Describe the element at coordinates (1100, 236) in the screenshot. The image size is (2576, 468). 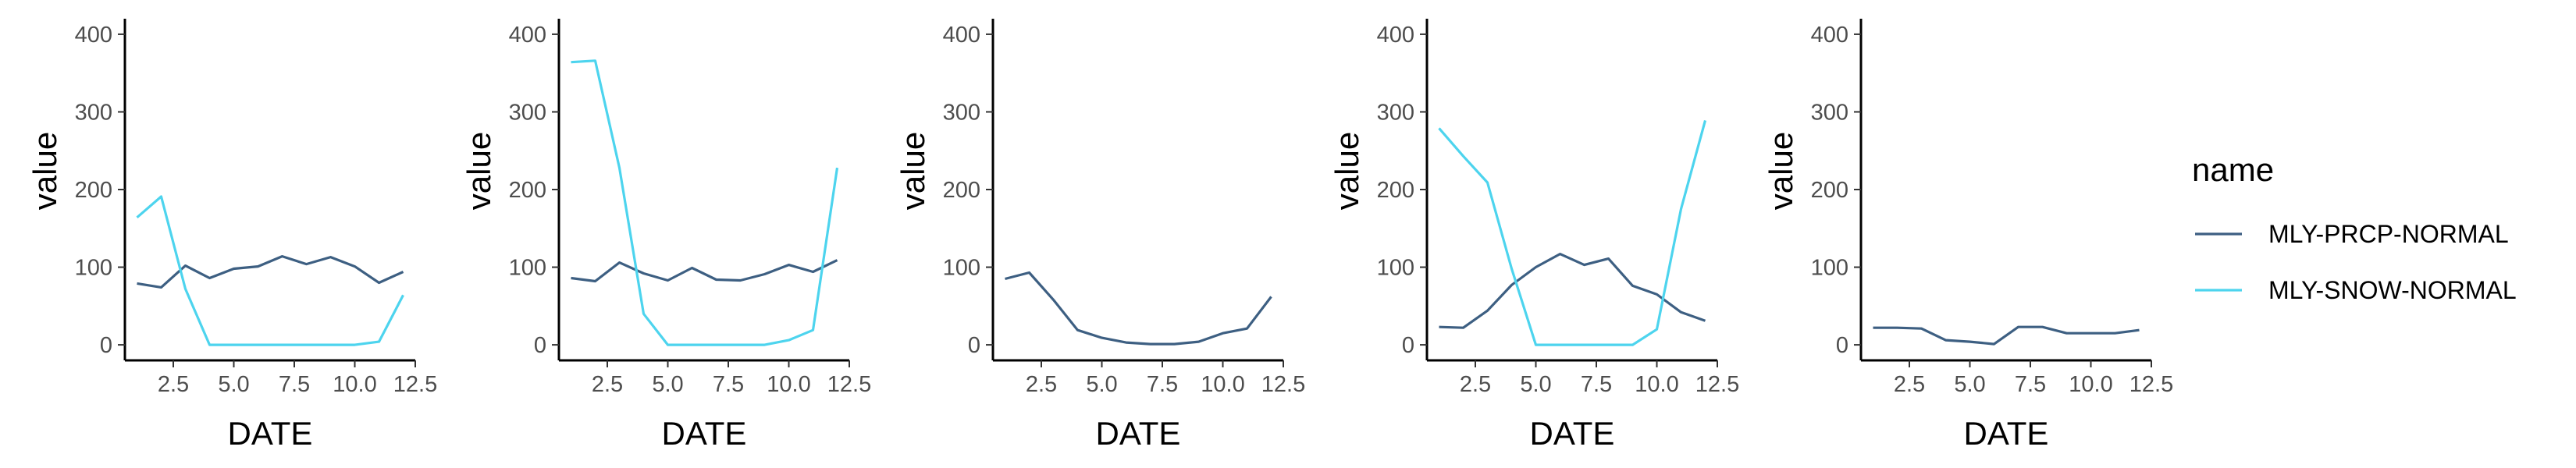
I see `panel-3: 0 100 200 300 400 2.5 5.0 7.5 10.0 12.5 DATE value` at that location.